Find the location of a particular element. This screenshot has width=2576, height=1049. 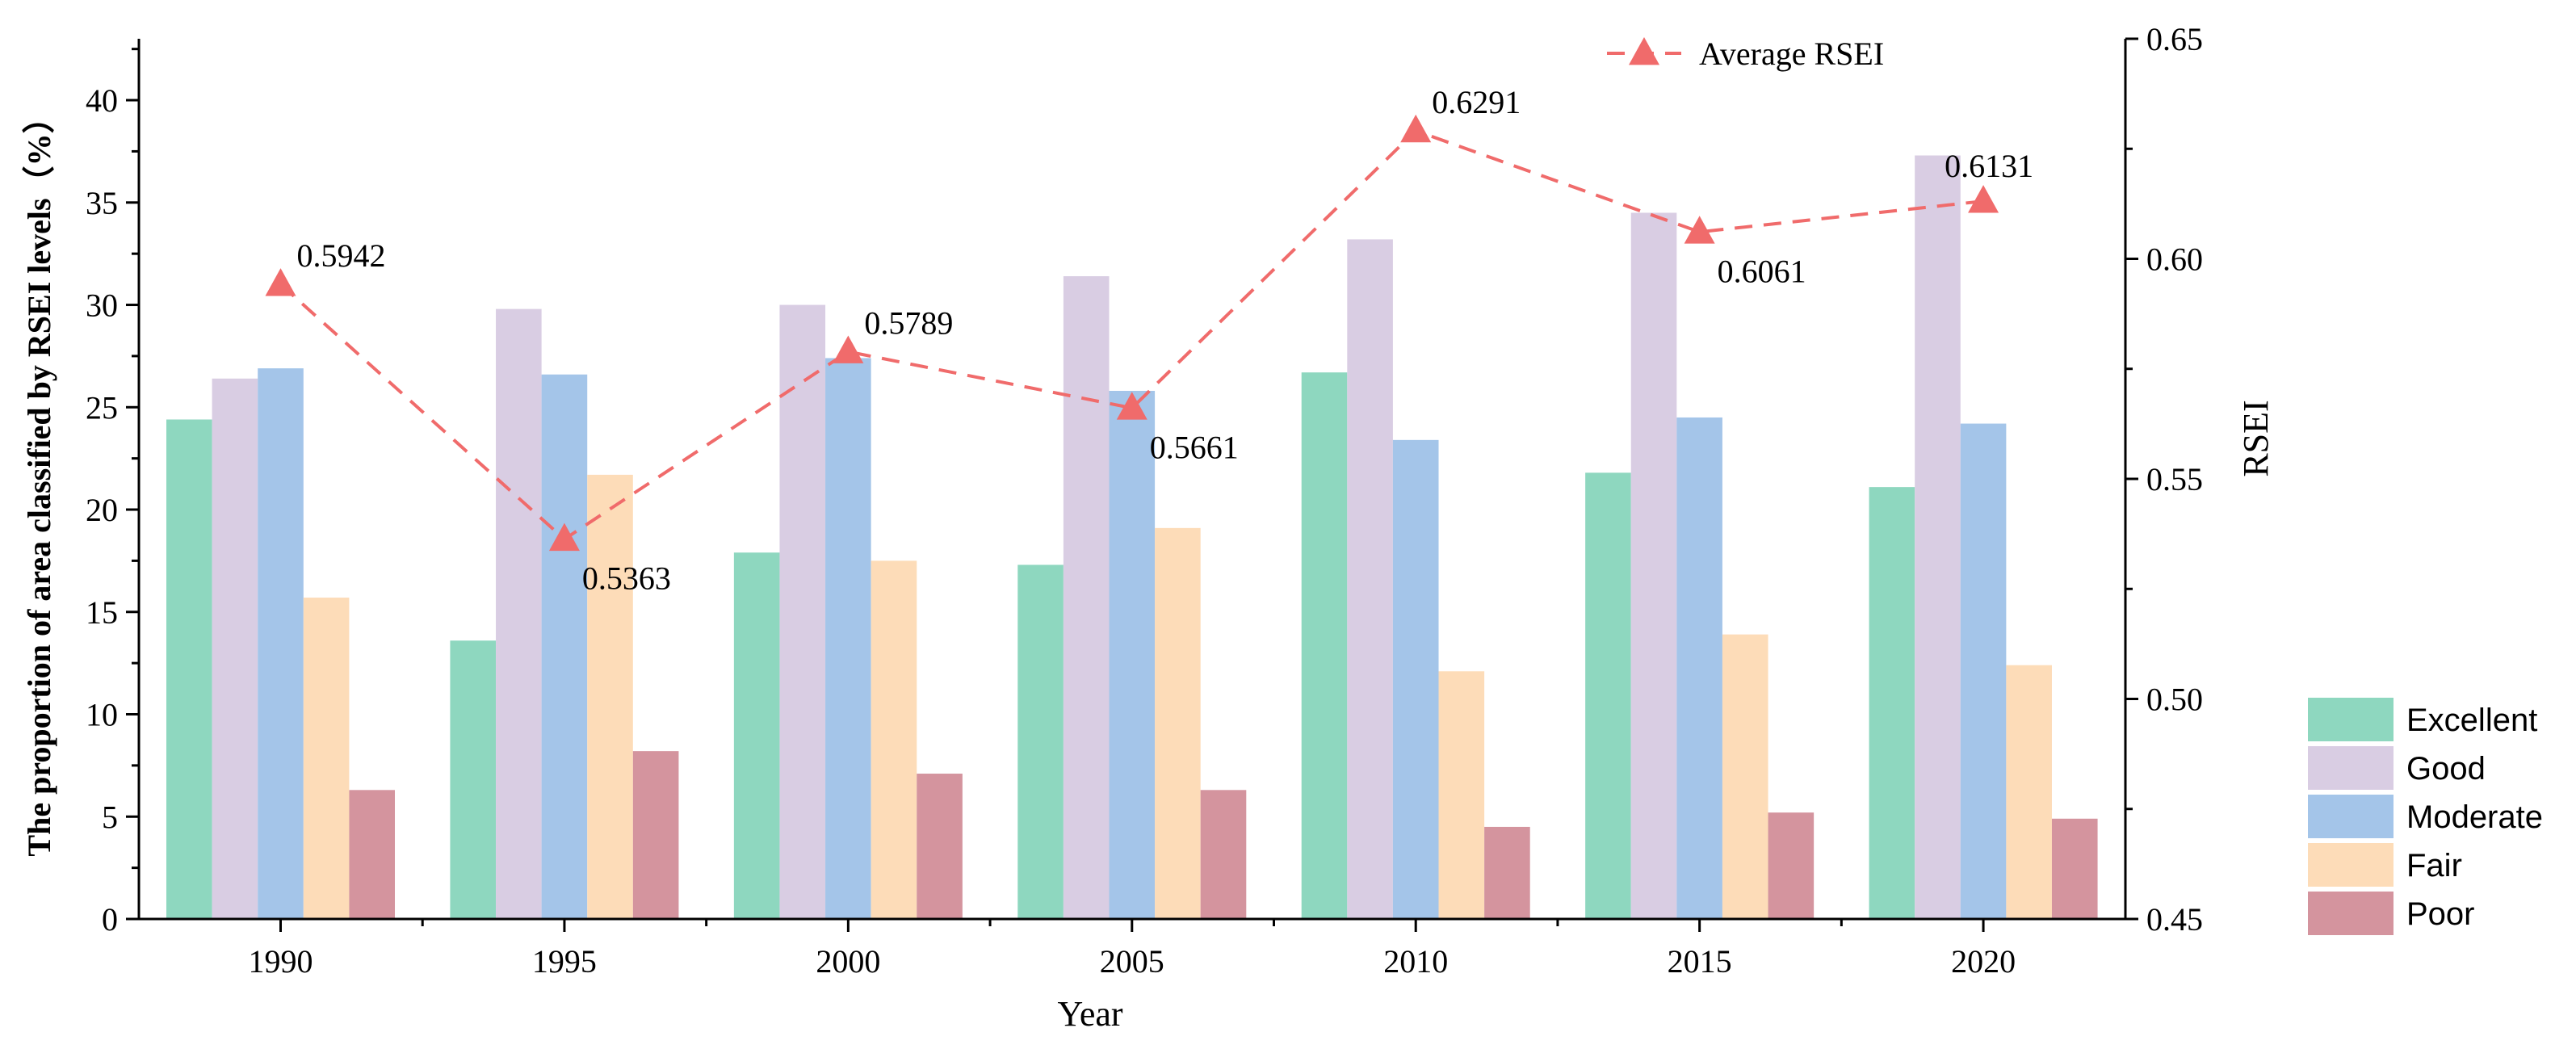

bar-fair-2015 is located at coordinates (1745, 776).